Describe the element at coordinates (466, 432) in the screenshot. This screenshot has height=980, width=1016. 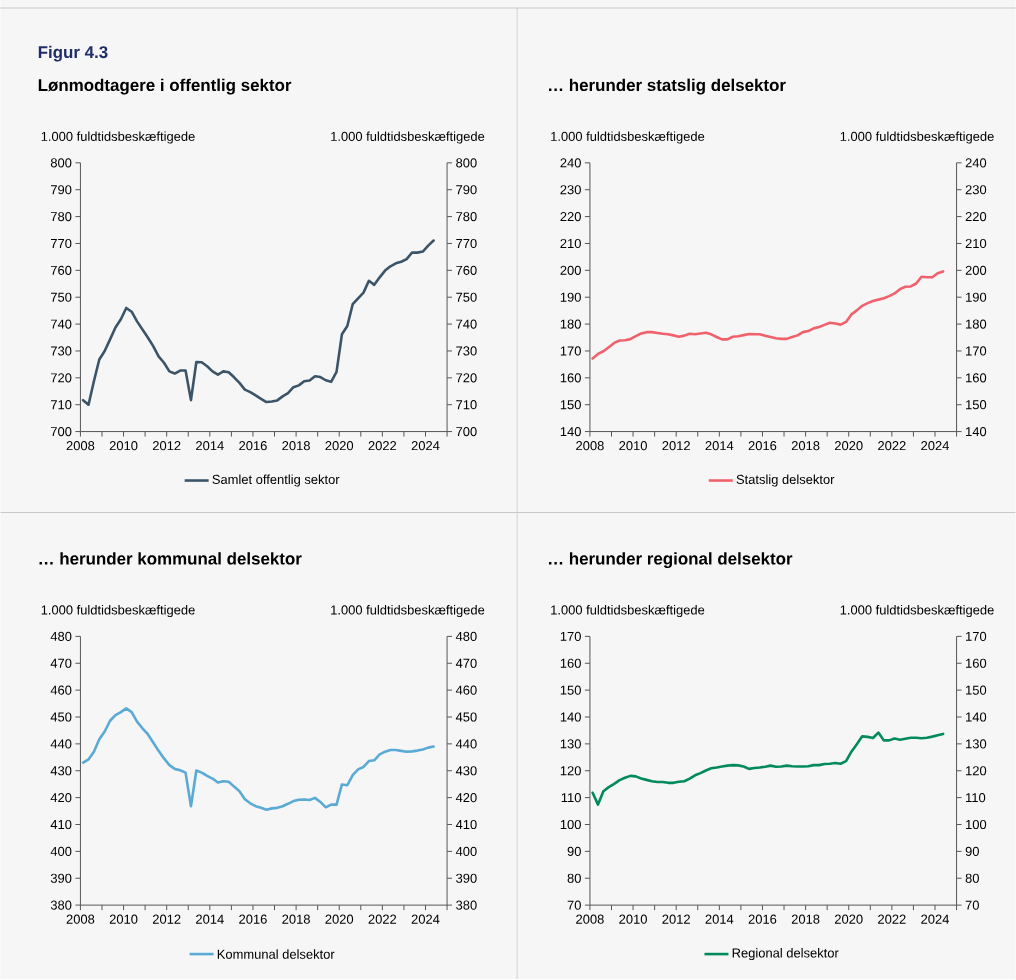
I see `y2-tick-label: 700` at that location.